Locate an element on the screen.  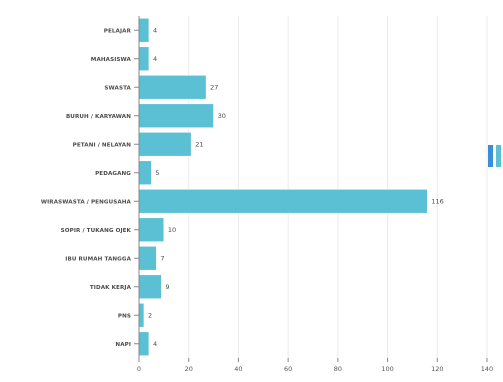
category-label: TIDAK KERJA is located at coordinates (111, 288).